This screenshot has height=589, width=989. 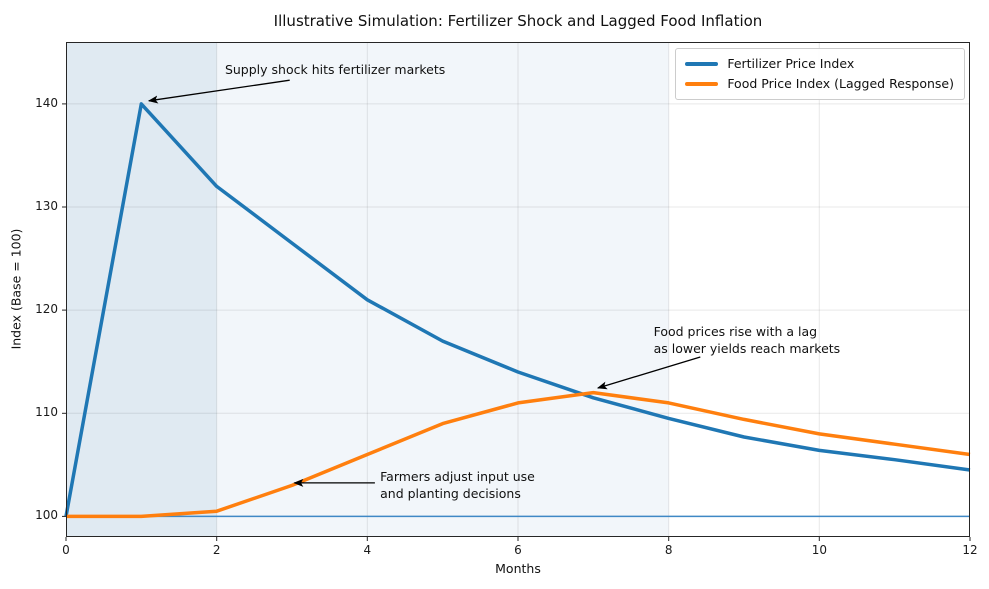 I want to click on y-tick-label: 120, so click(x=46, y=309).